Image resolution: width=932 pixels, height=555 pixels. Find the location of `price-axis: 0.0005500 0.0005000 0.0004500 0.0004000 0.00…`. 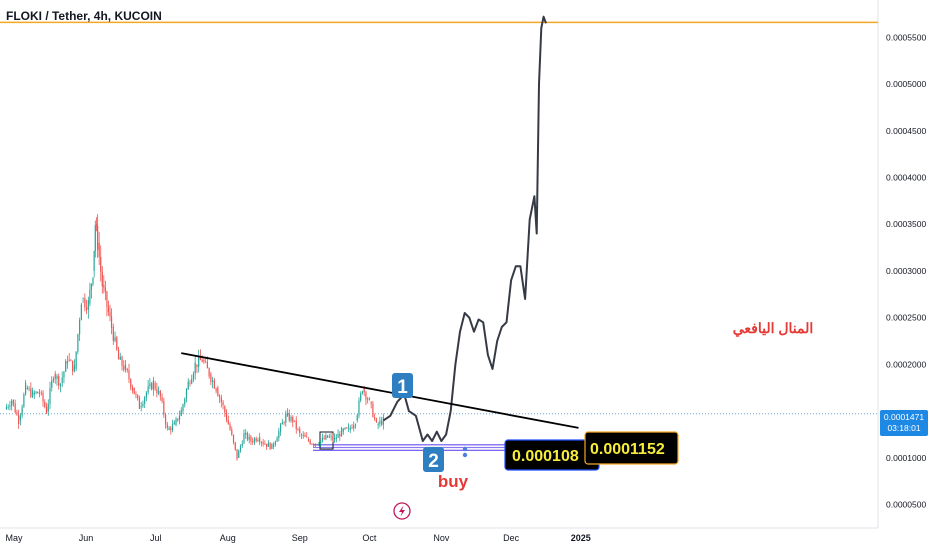

price-axis: 0.0005500 0.0005000 0.0004500 0.0004000 0.00… is located at coordinates (901, 264).